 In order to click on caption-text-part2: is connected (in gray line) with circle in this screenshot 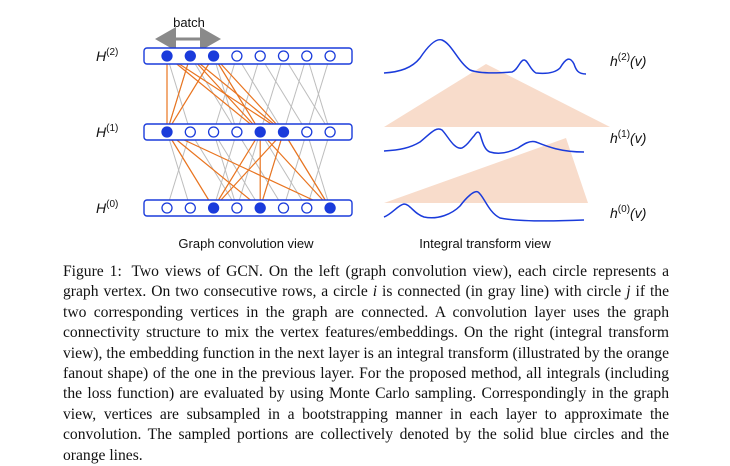, I will do `click(502, 292)`.